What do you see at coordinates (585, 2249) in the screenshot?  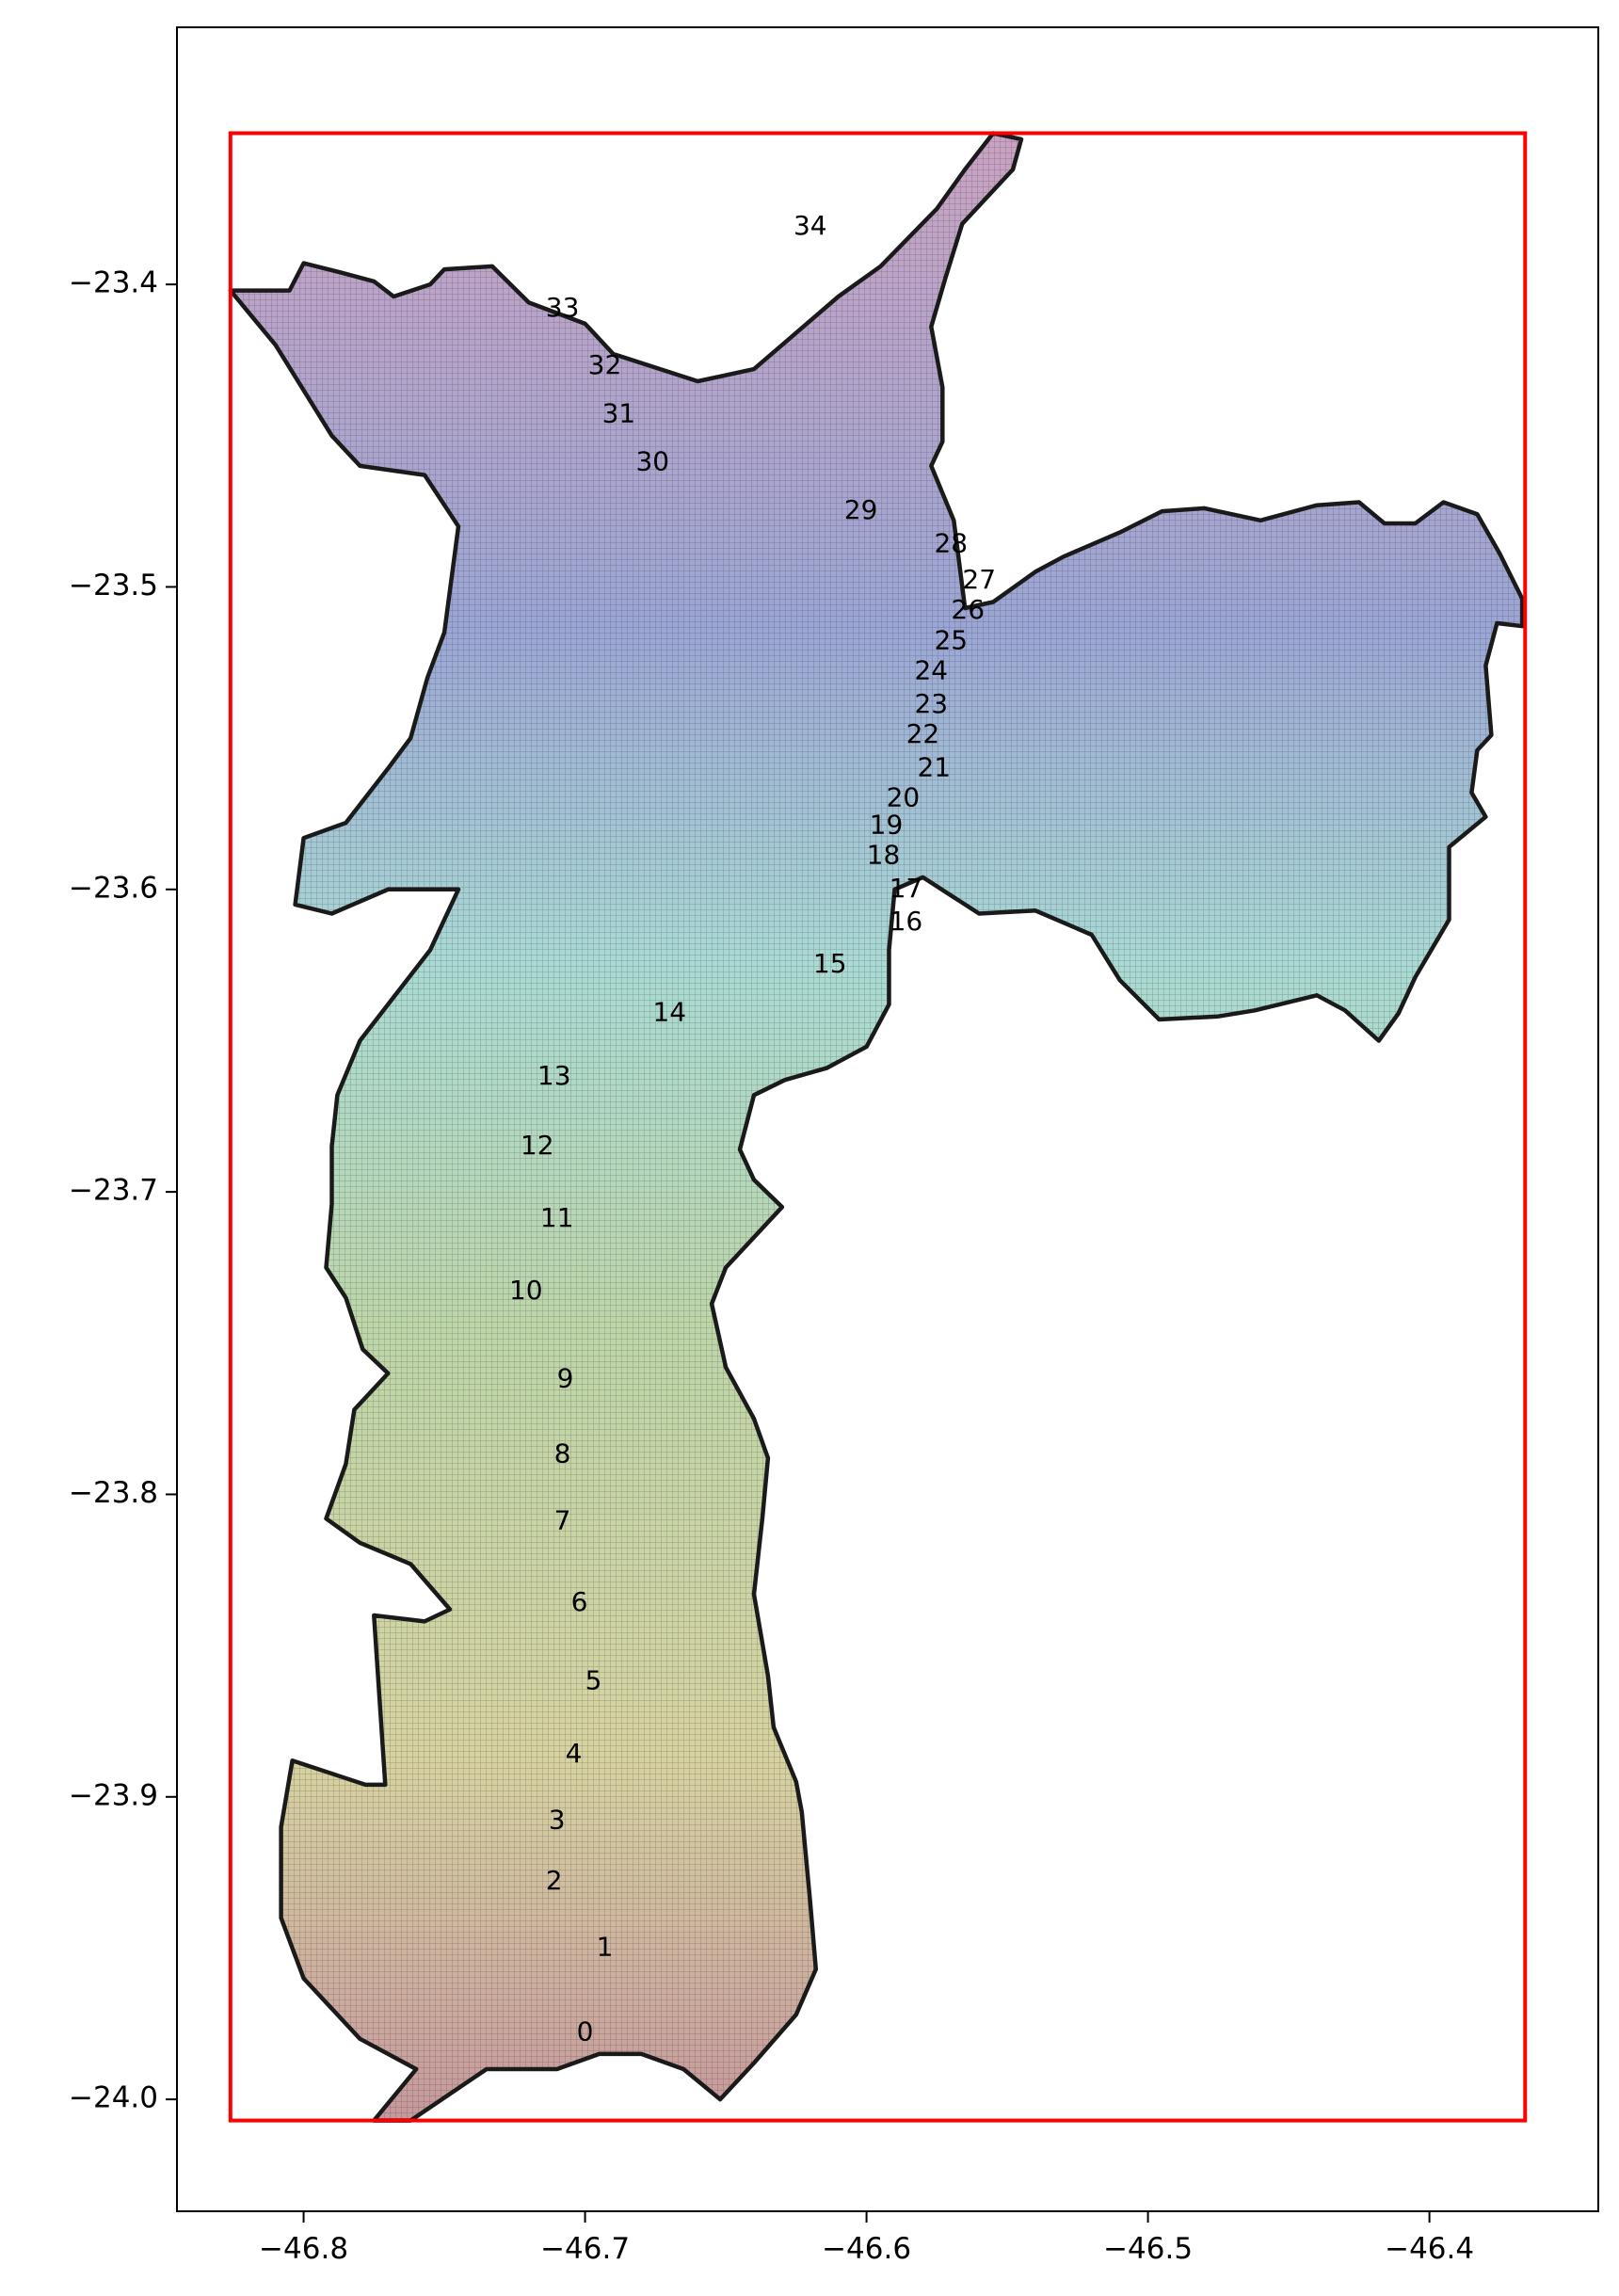 I see `x-tick-label: −46.7` at bounding box center [585, 2249].